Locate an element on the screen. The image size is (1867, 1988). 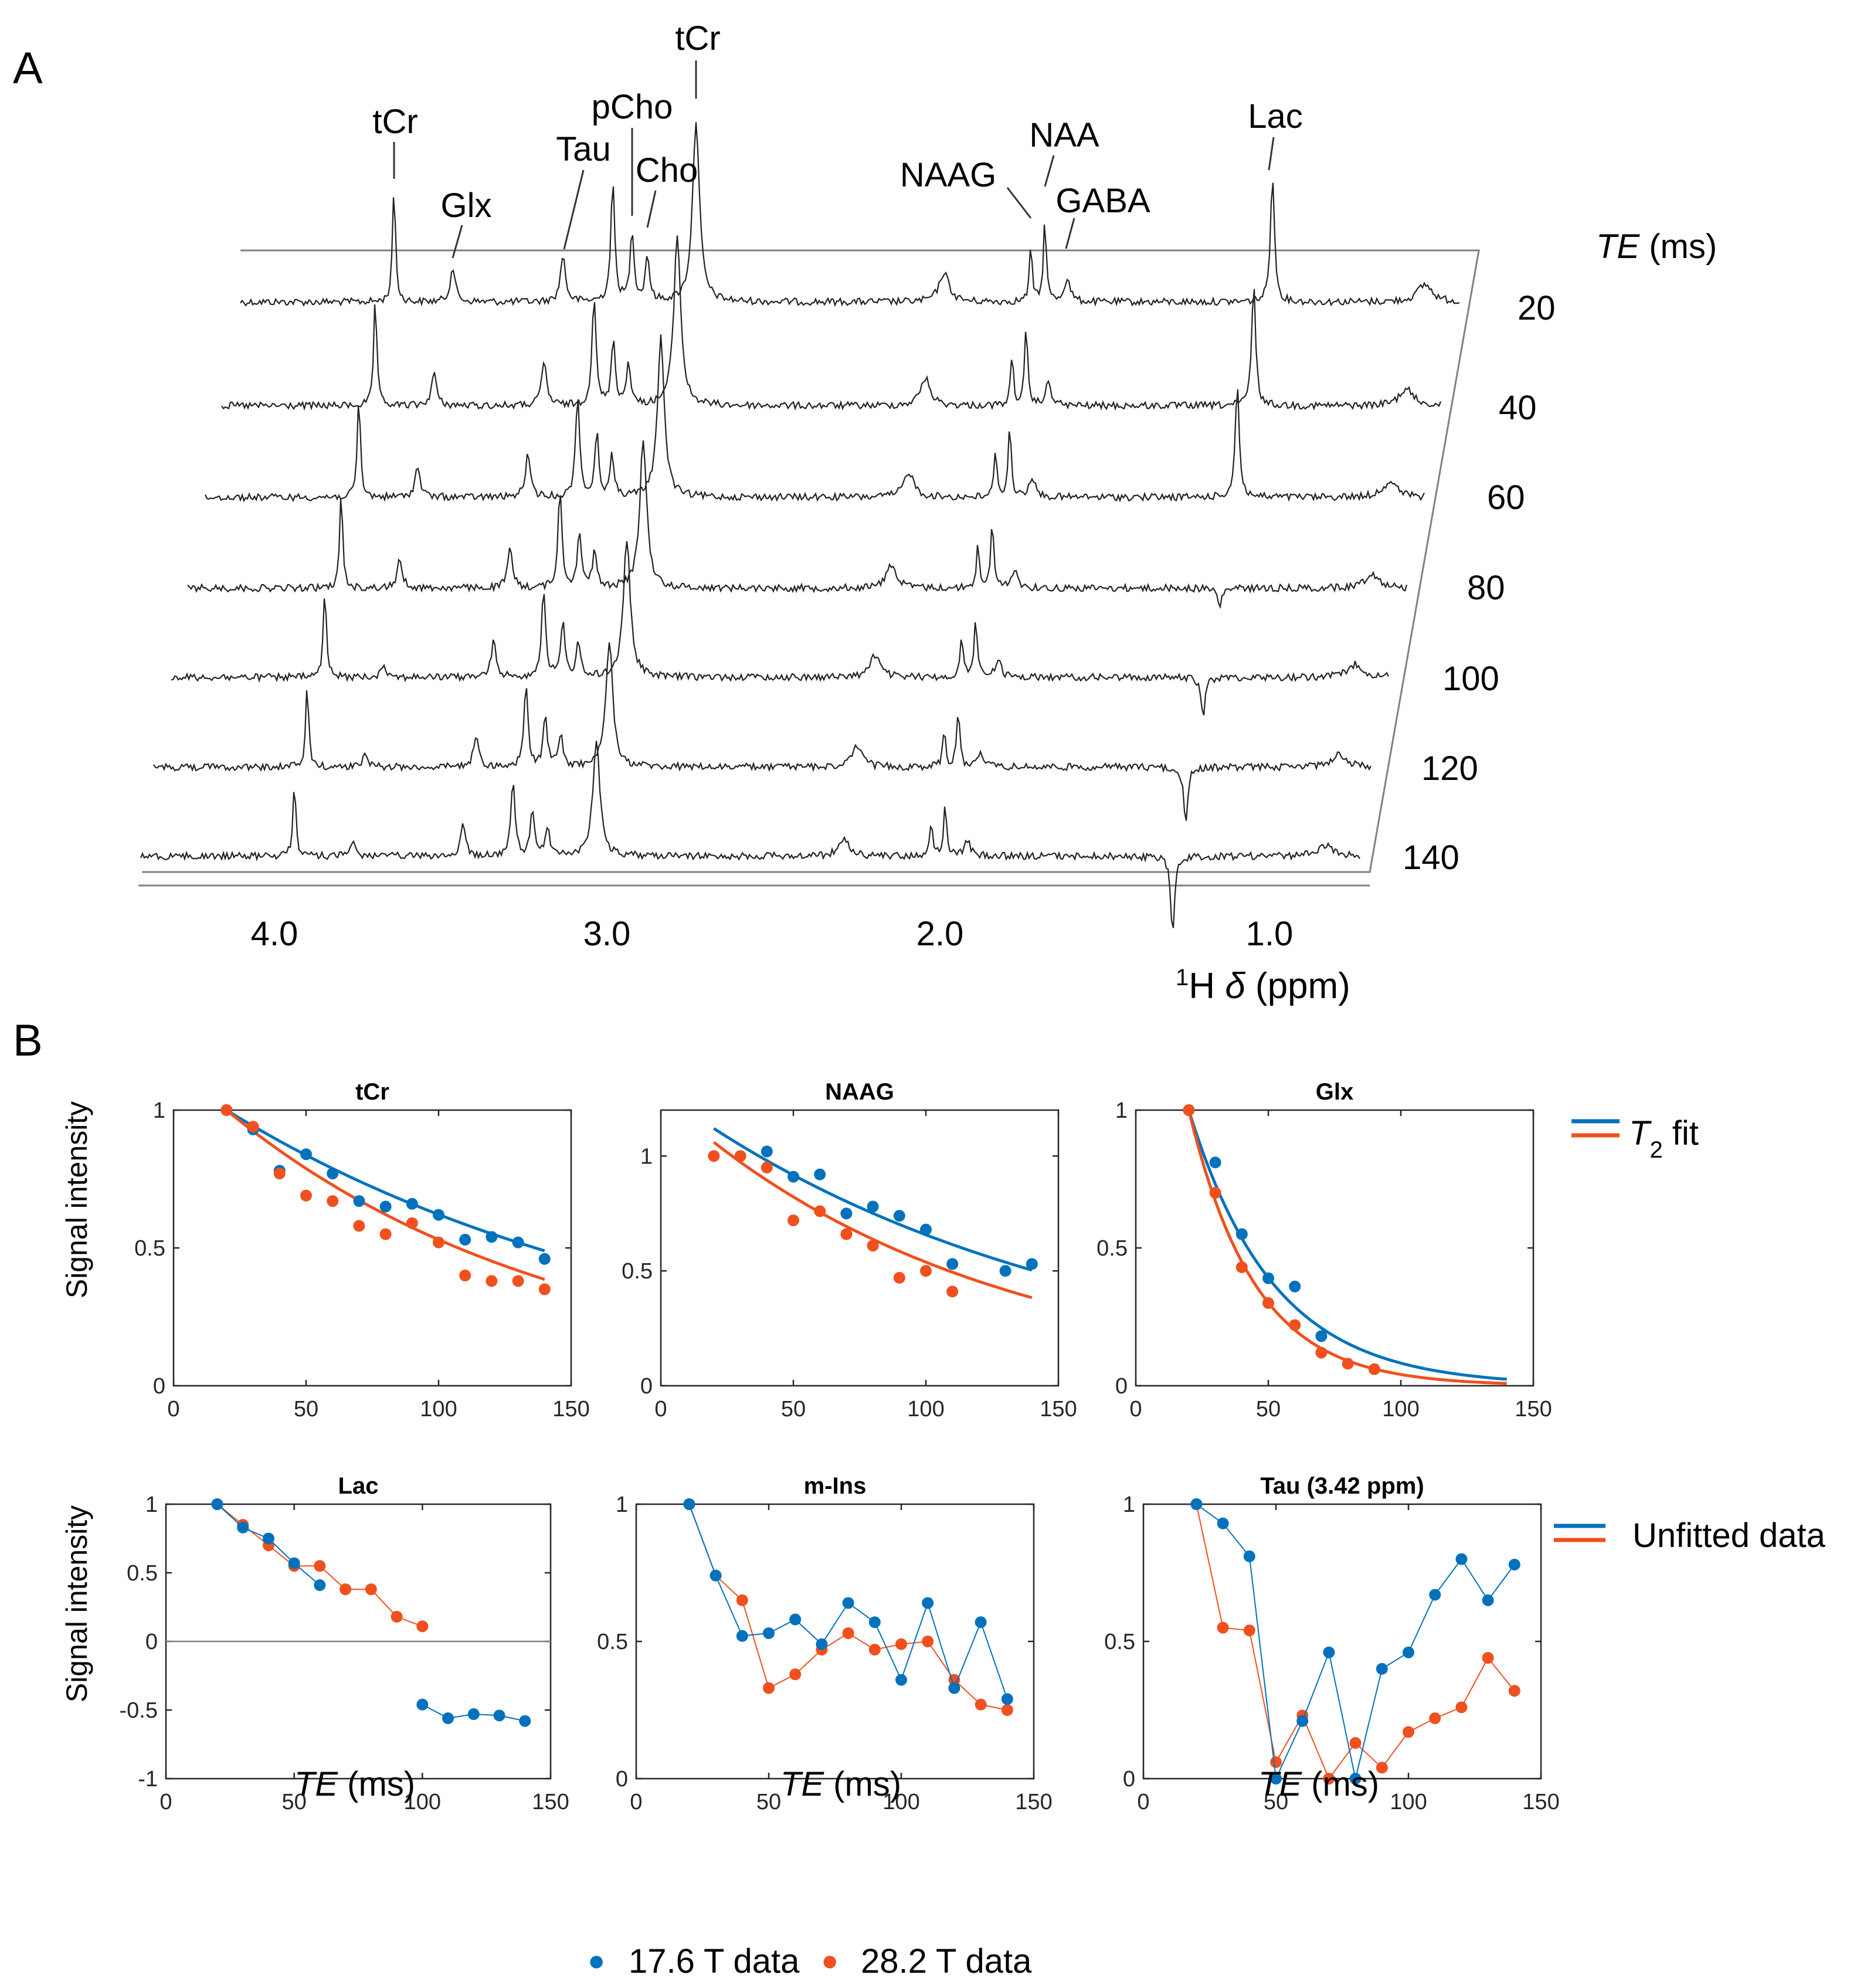
ppm-axis: 4.0 3.0 2.0 1.0 1H δ (ppm) is located at coordinates (800, 960).